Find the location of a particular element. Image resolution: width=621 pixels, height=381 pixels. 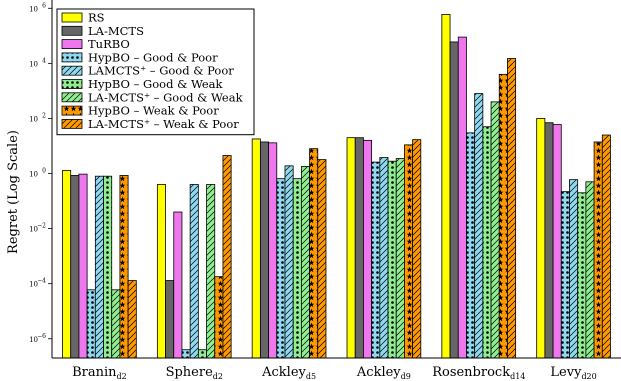

y-tick-label: 10 6 is located at coordinates (37, 7).